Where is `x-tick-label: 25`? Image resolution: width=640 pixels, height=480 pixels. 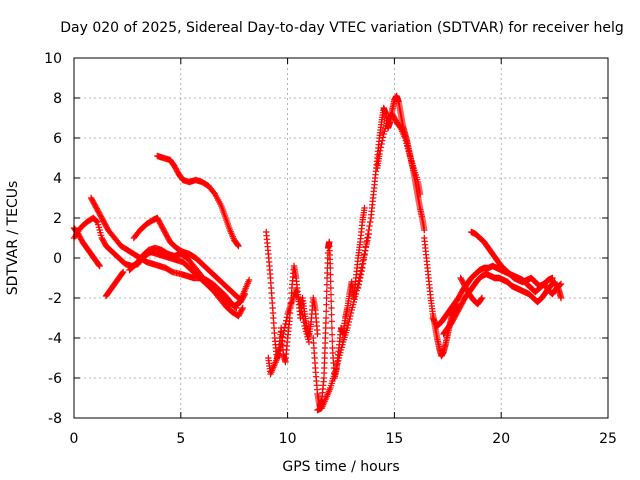 x-tick-label: 25 is located at coordinates (608, 439).